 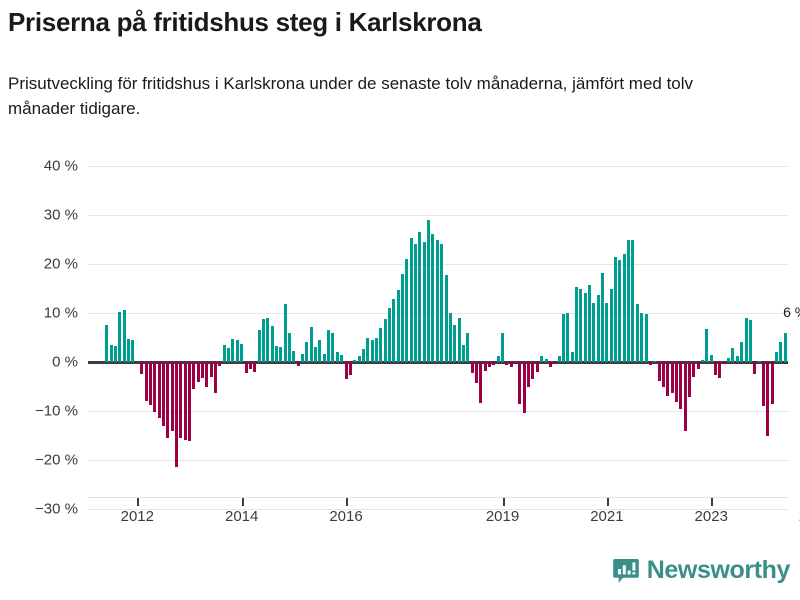 I want to click on y-axis-tick-label: 0 %, so click(x=65, y=362).